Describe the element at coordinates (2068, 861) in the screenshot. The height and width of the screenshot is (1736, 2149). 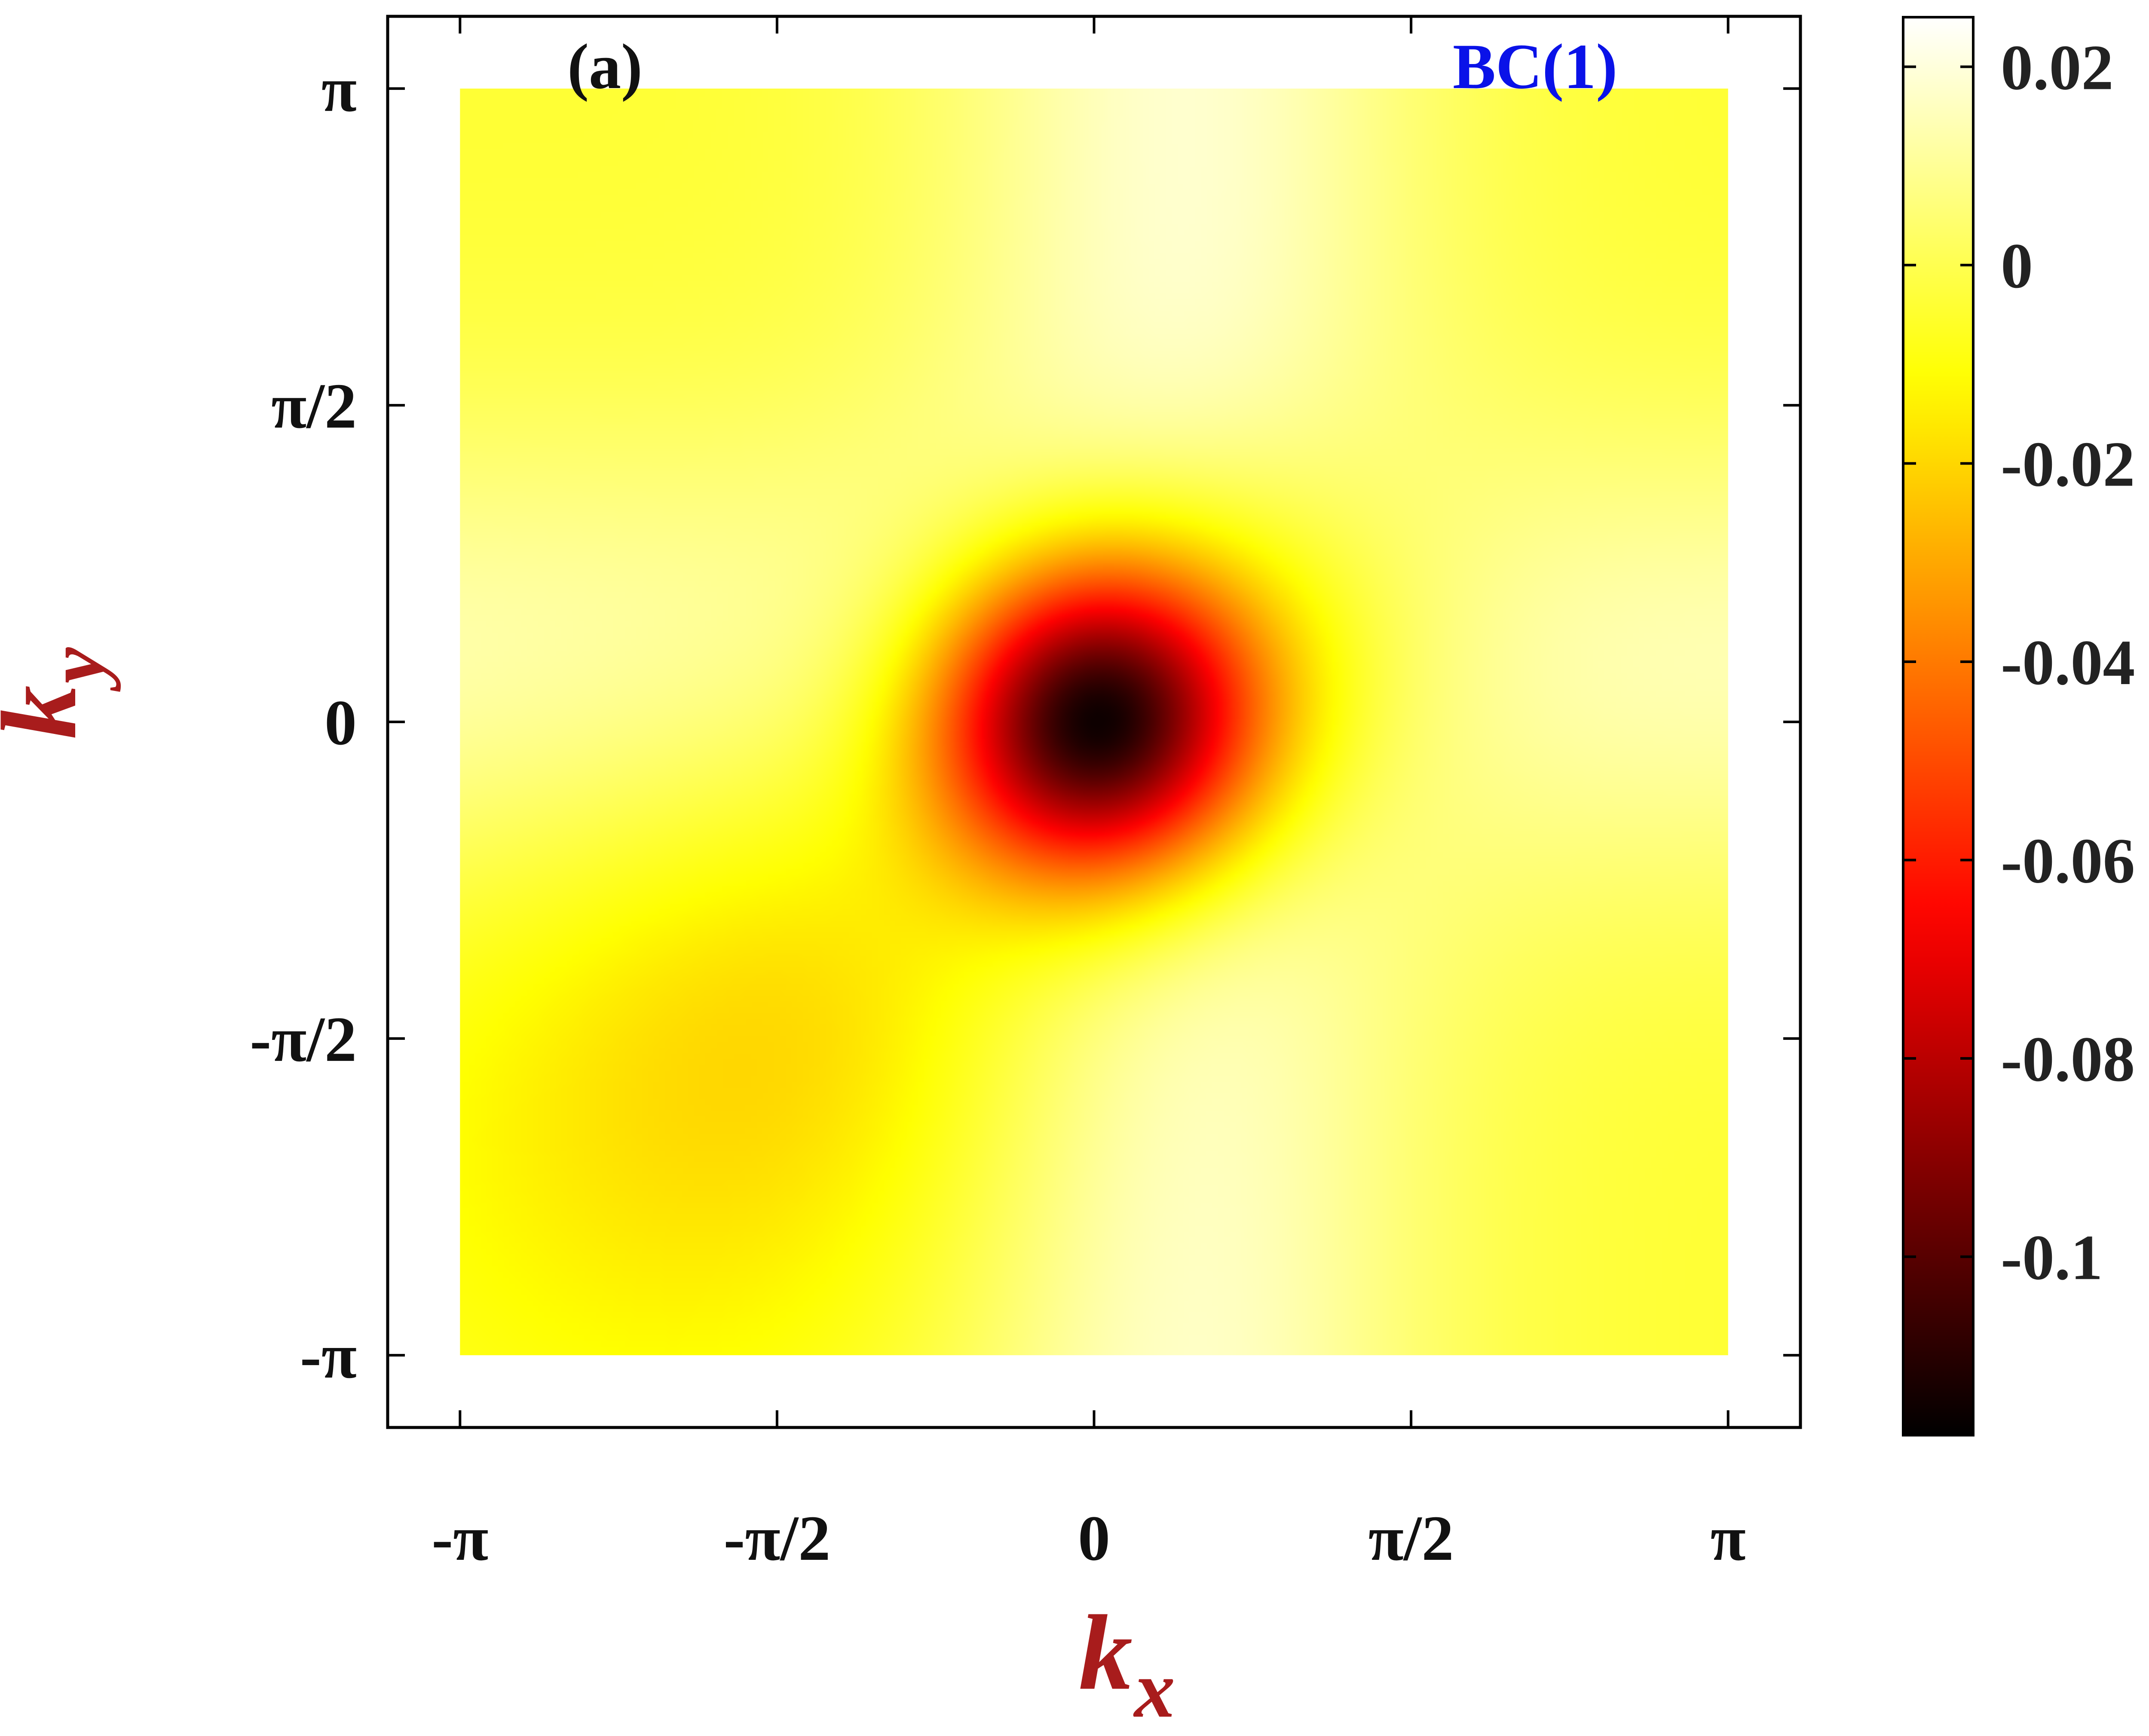
I see `colorbar-tick-label: -0.06` at that location.